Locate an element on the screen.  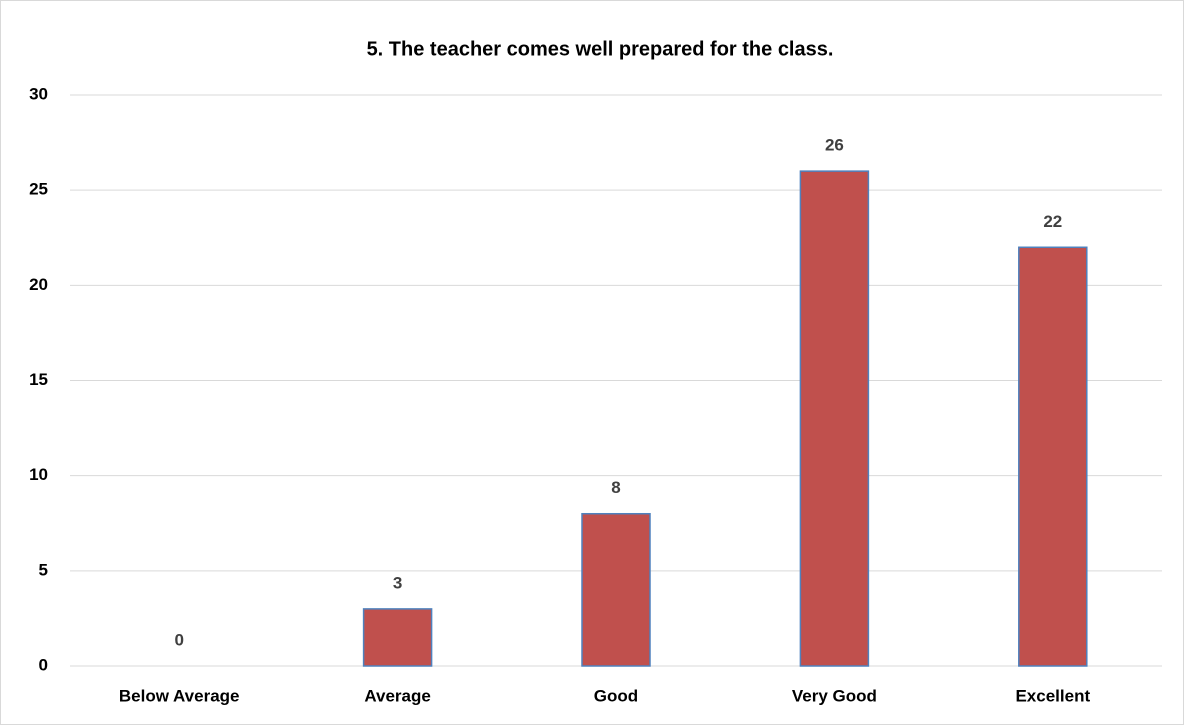
data-label: 22 is located at coordinates (1052, 221).